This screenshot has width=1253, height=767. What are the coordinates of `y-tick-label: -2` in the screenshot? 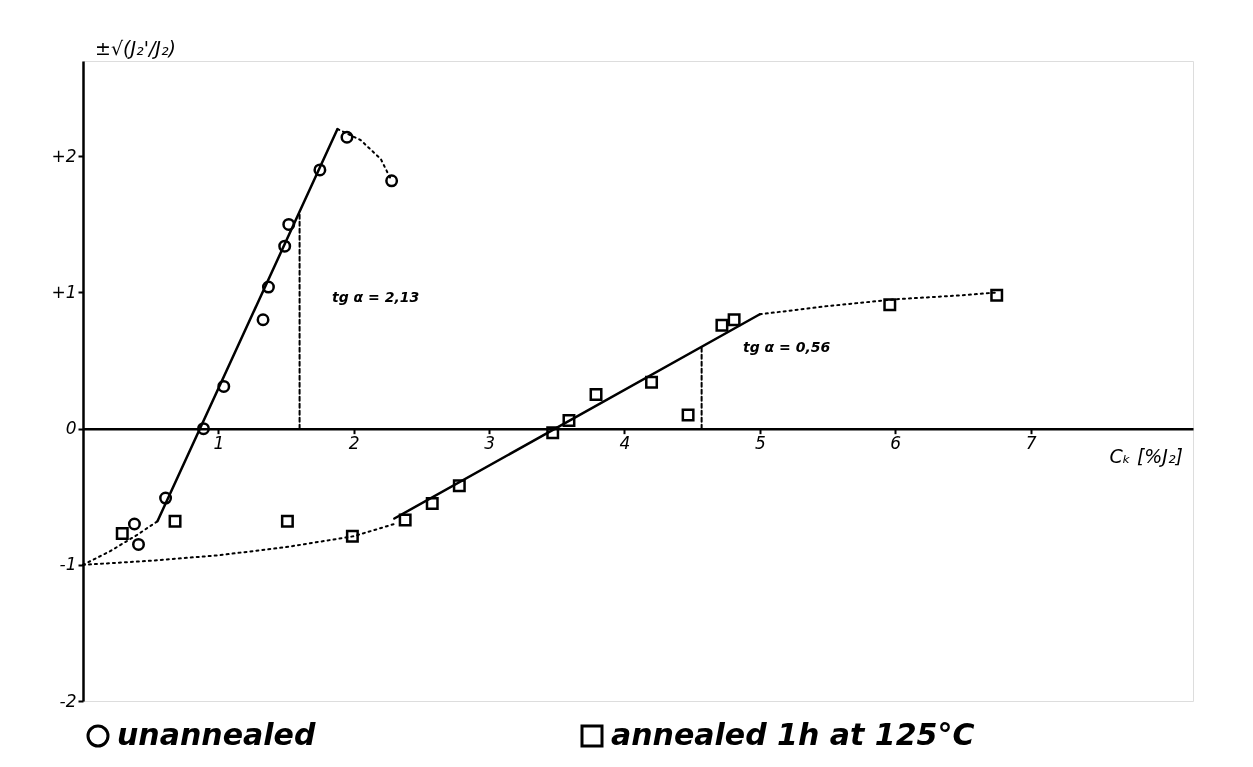 It's located at (68, 700).